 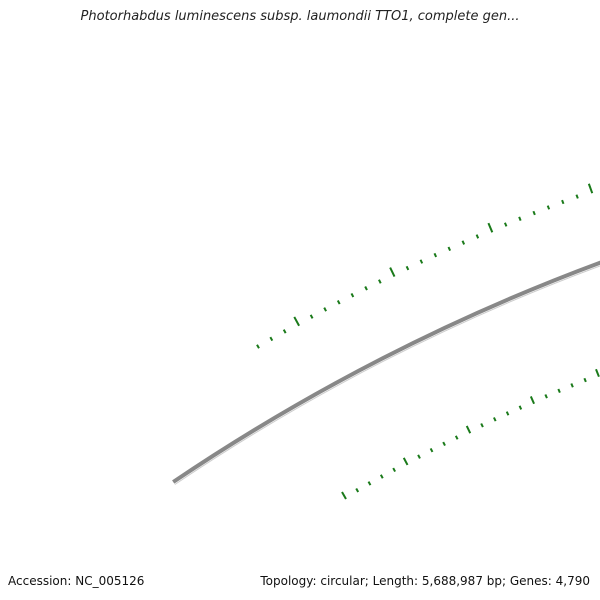 What do you see at coordinates (76, 581) in the screenshot?
I see `accession-label: Accession: NC_005126` at bounding box center [76, 581].